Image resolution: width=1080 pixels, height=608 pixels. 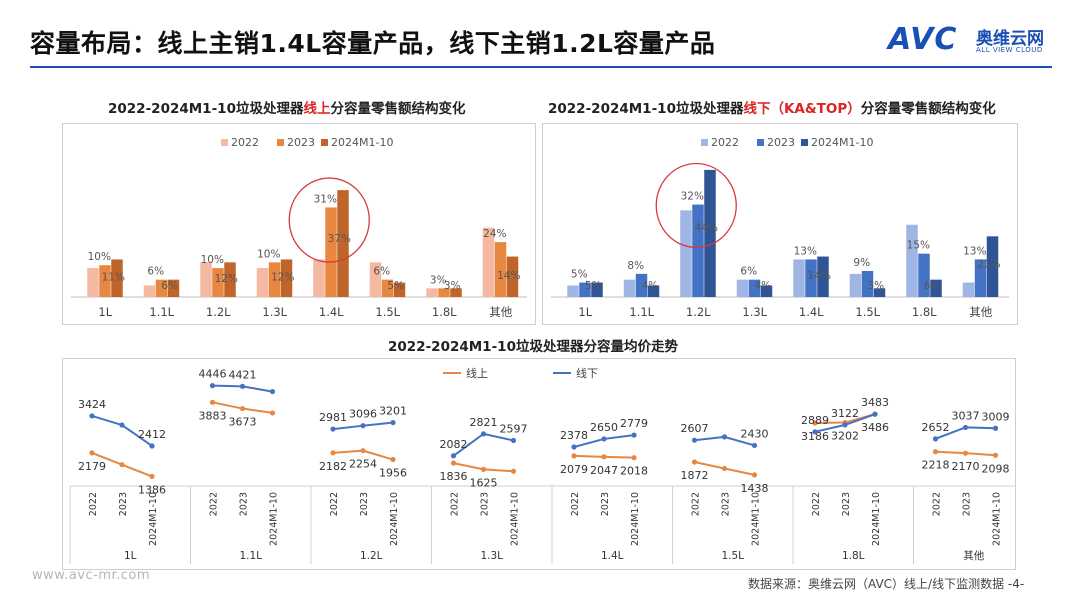 I want to click on price-value-online-4-1: 2047, so click(x=604, y=470).